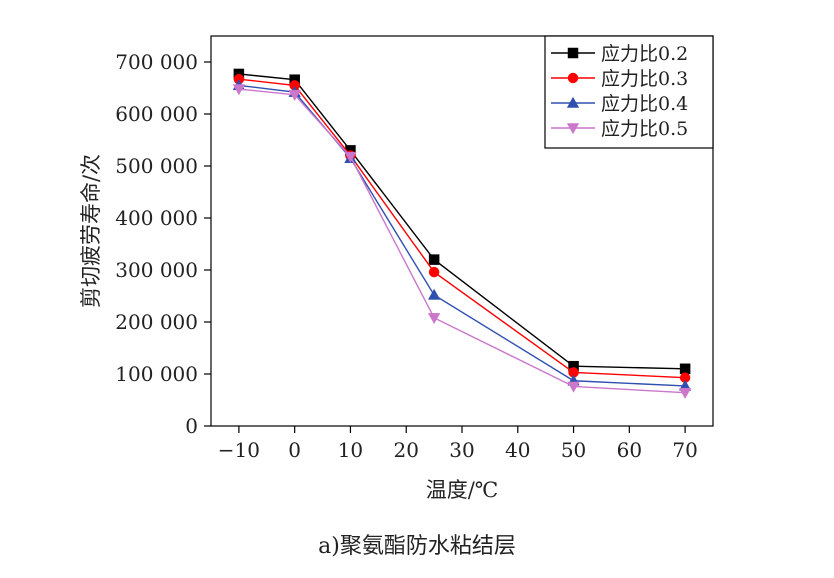 The height and width of the screenshot is (578, 834). What do you see at coordinates (573, 450) in the screenshot?
I see `x-tick-label: 50` at bounding box center [573, 450].